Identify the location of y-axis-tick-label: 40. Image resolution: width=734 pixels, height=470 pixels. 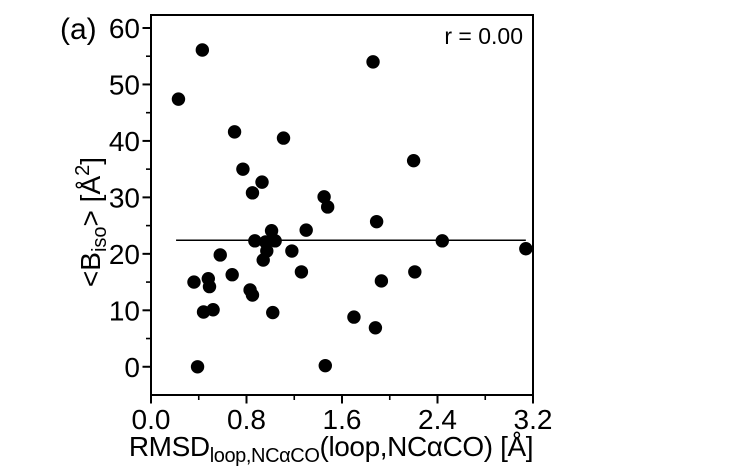
(124, 141).